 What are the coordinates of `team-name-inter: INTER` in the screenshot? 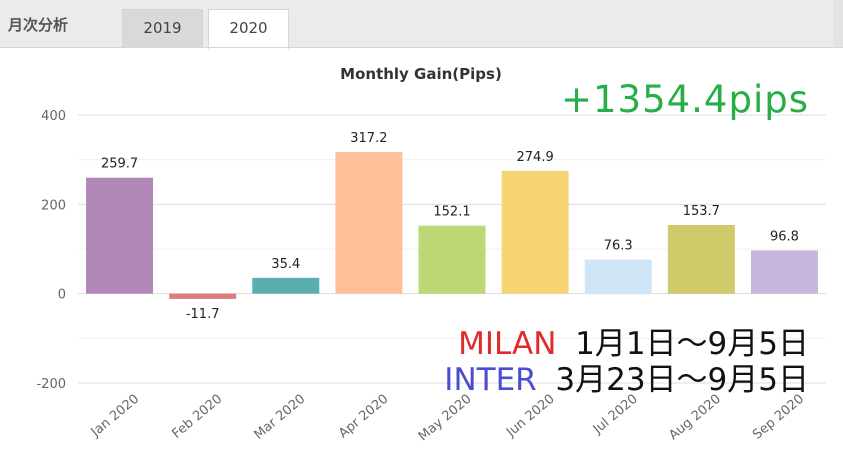 It's located at (490, 380).